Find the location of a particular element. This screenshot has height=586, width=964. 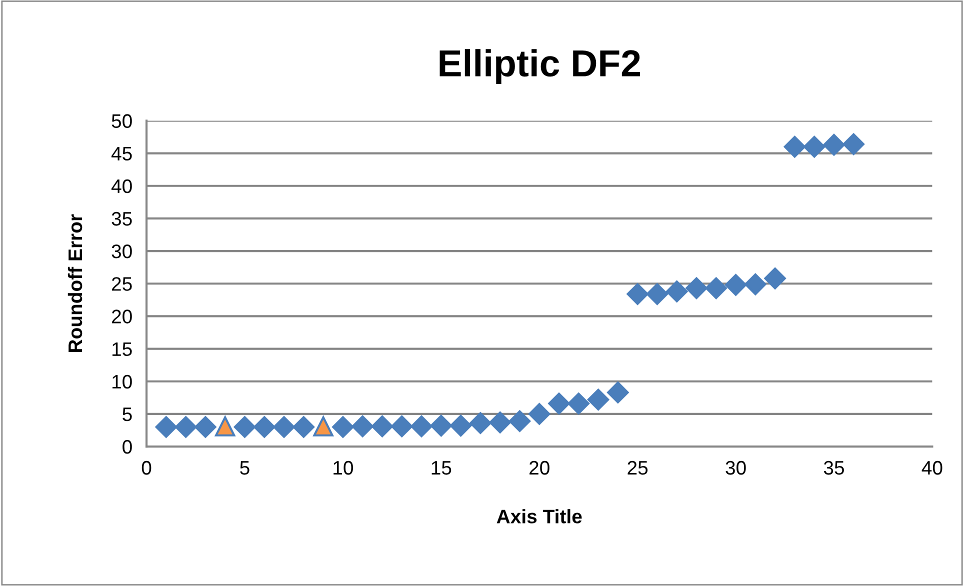

x-tick-label: 0 is located at coordinates (147, 467).